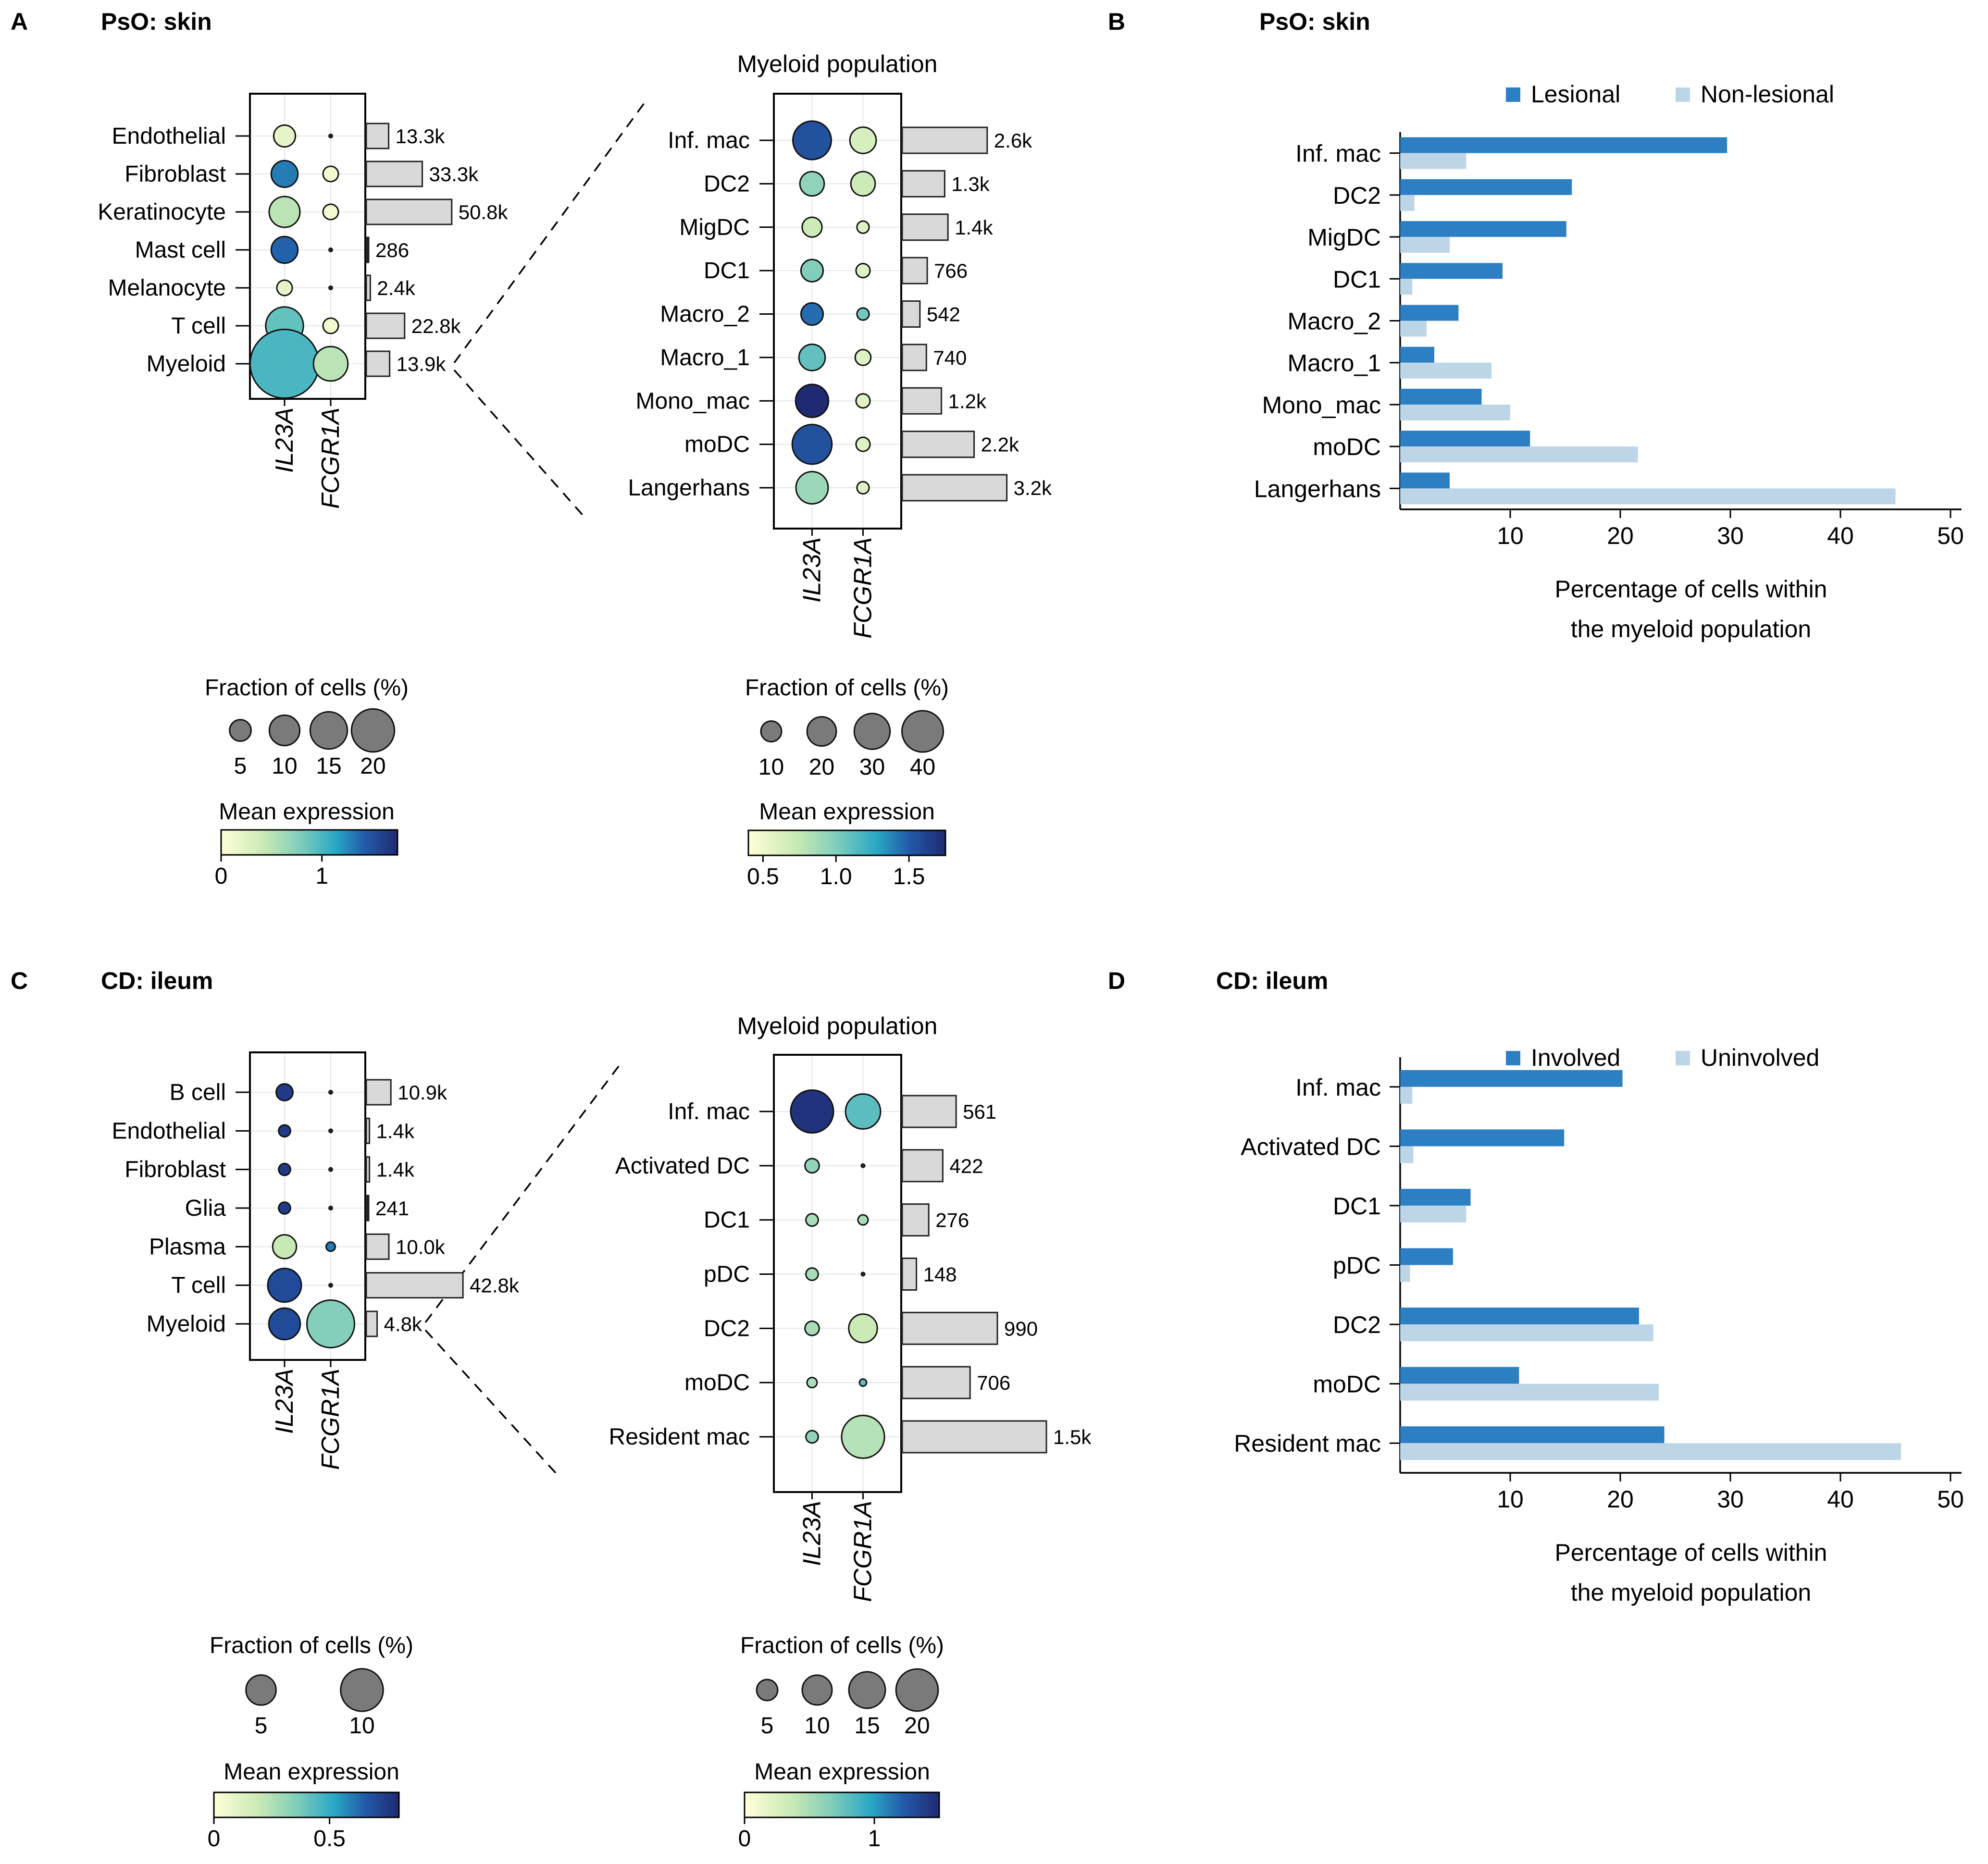 The height and width of the screenshot is (1864, 1988). Describe the element at coordinates (1116, 981) in the screenshot. I see `panel-letter-d: D` at that location.